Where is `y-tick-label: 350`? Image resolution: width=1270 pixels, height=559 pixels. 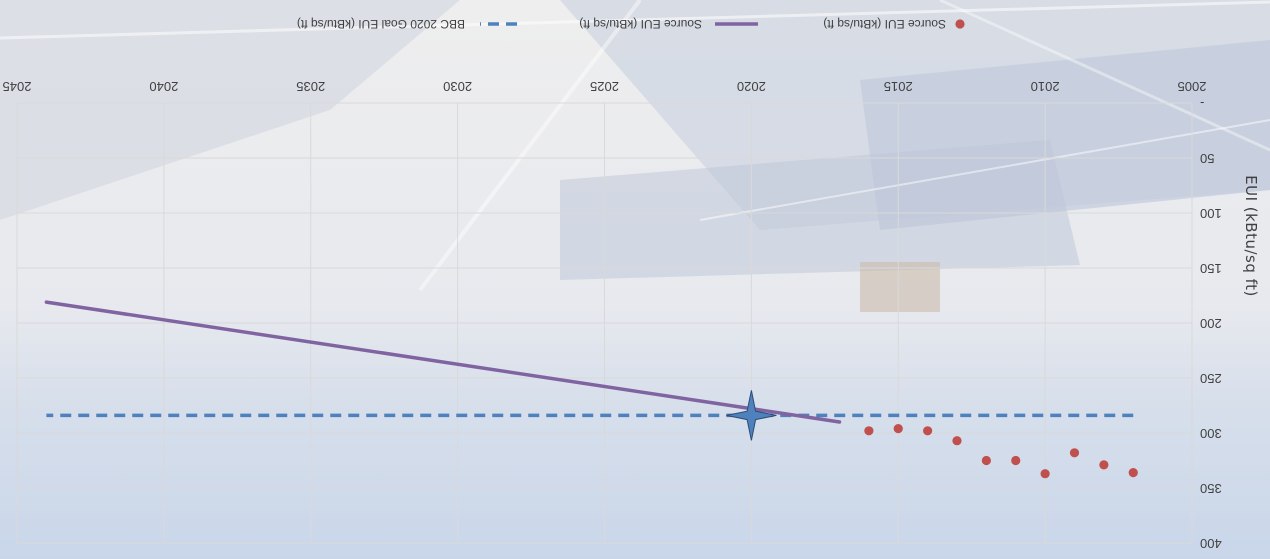
y-tick-label: 350 is located at coordinates (1211, 488).